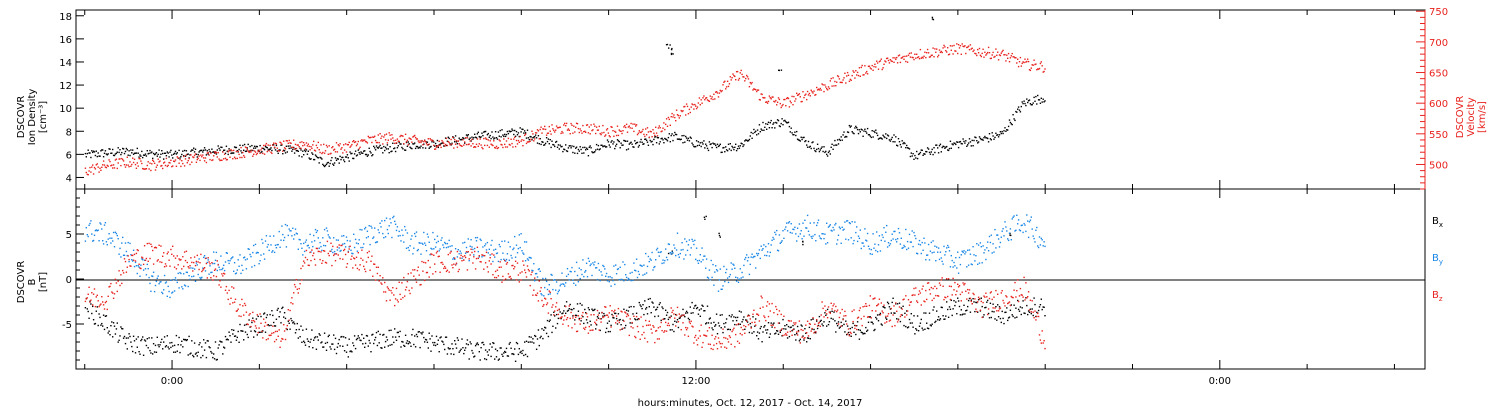  Describe the element at coordinates (69, 178) in the screenshot. I see `y-tick-label: 4` at that location.